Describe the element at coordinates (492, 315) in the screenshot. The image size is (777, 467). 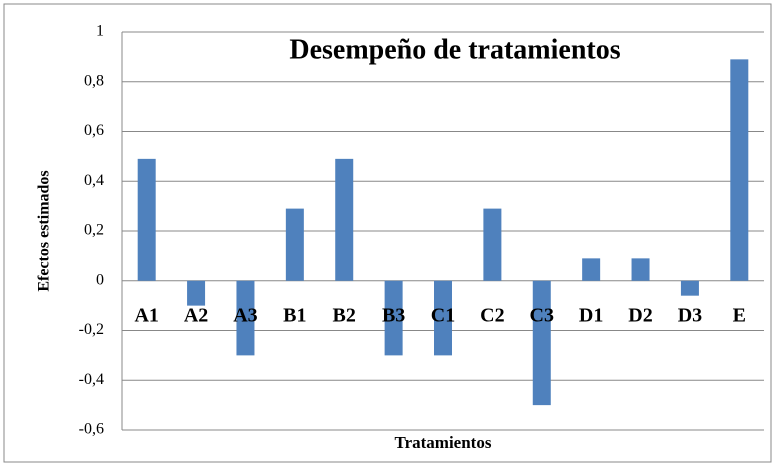
I see `x-tick-label: C2` at that location.